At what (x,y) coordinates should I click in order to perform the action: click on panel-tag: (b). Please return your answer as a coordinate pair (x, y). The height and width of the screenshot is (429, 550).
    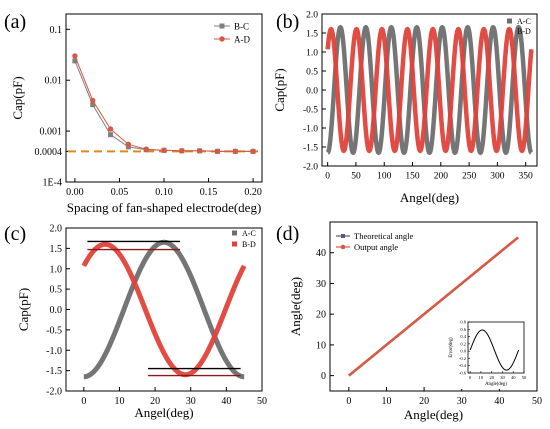
    Looking at the image, I should click on (287, 22).